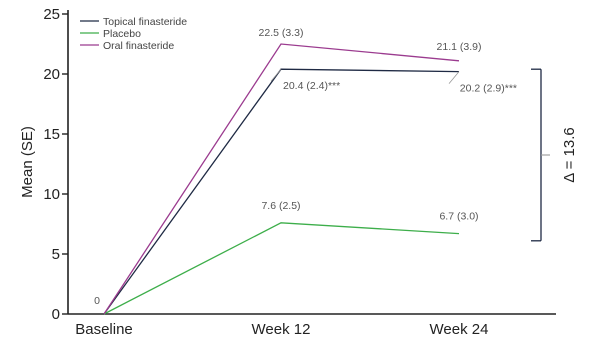  I want to click on x-tick-label: Week 12, so click(281, 329).